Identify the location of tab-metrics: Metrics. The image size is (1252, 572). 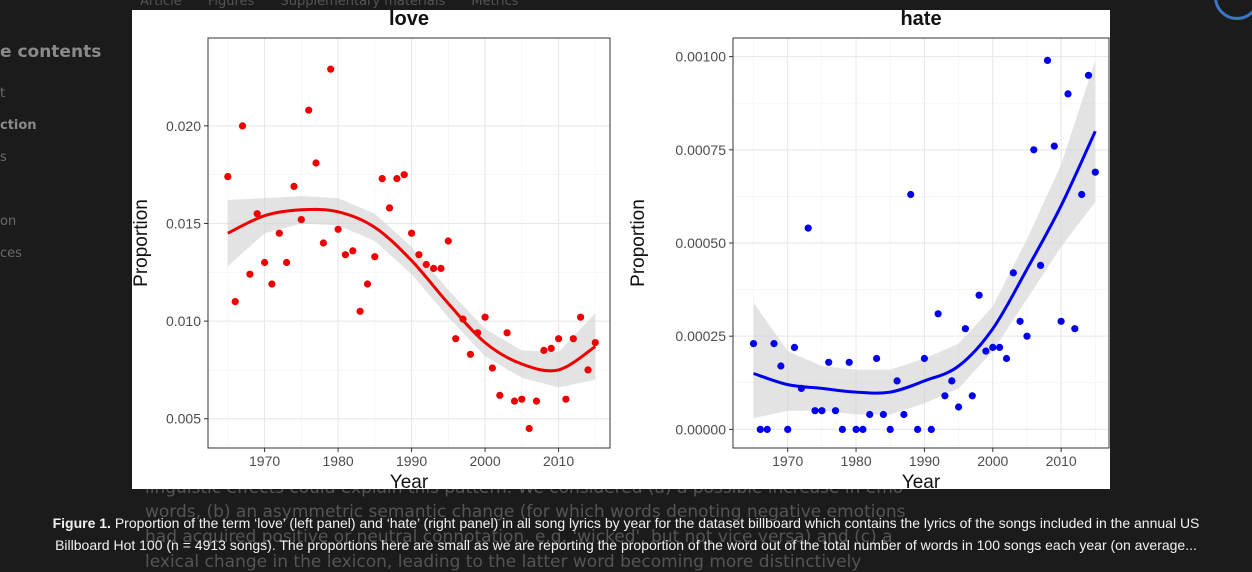
(495, 4).